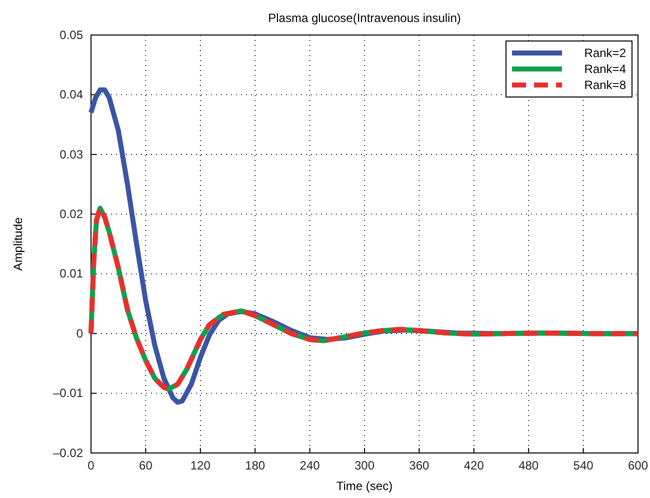 The width and height of the screenshot is (650, 498). I want to click on y-tick-label: –0.02, so click(68, 453).